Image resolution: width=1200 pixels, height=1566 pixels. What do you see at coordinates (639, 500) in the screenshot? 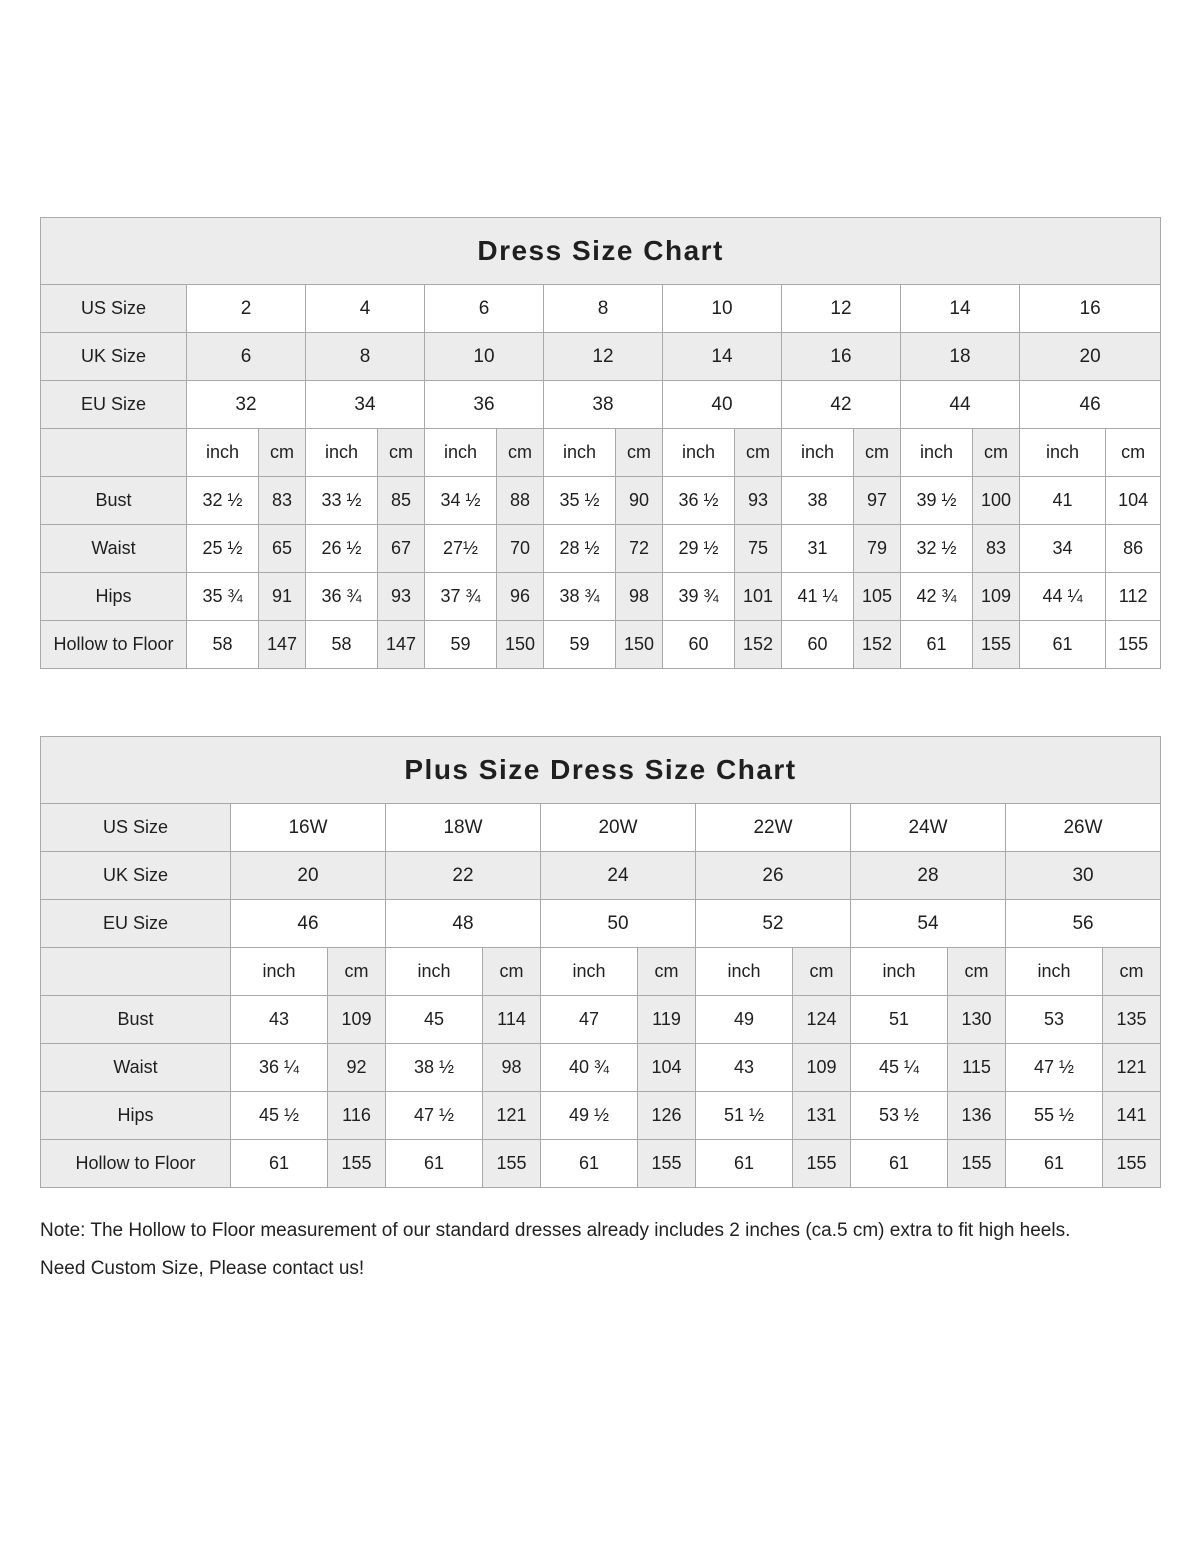
I see `value-cell: 90` at bounding box center [639, 500].